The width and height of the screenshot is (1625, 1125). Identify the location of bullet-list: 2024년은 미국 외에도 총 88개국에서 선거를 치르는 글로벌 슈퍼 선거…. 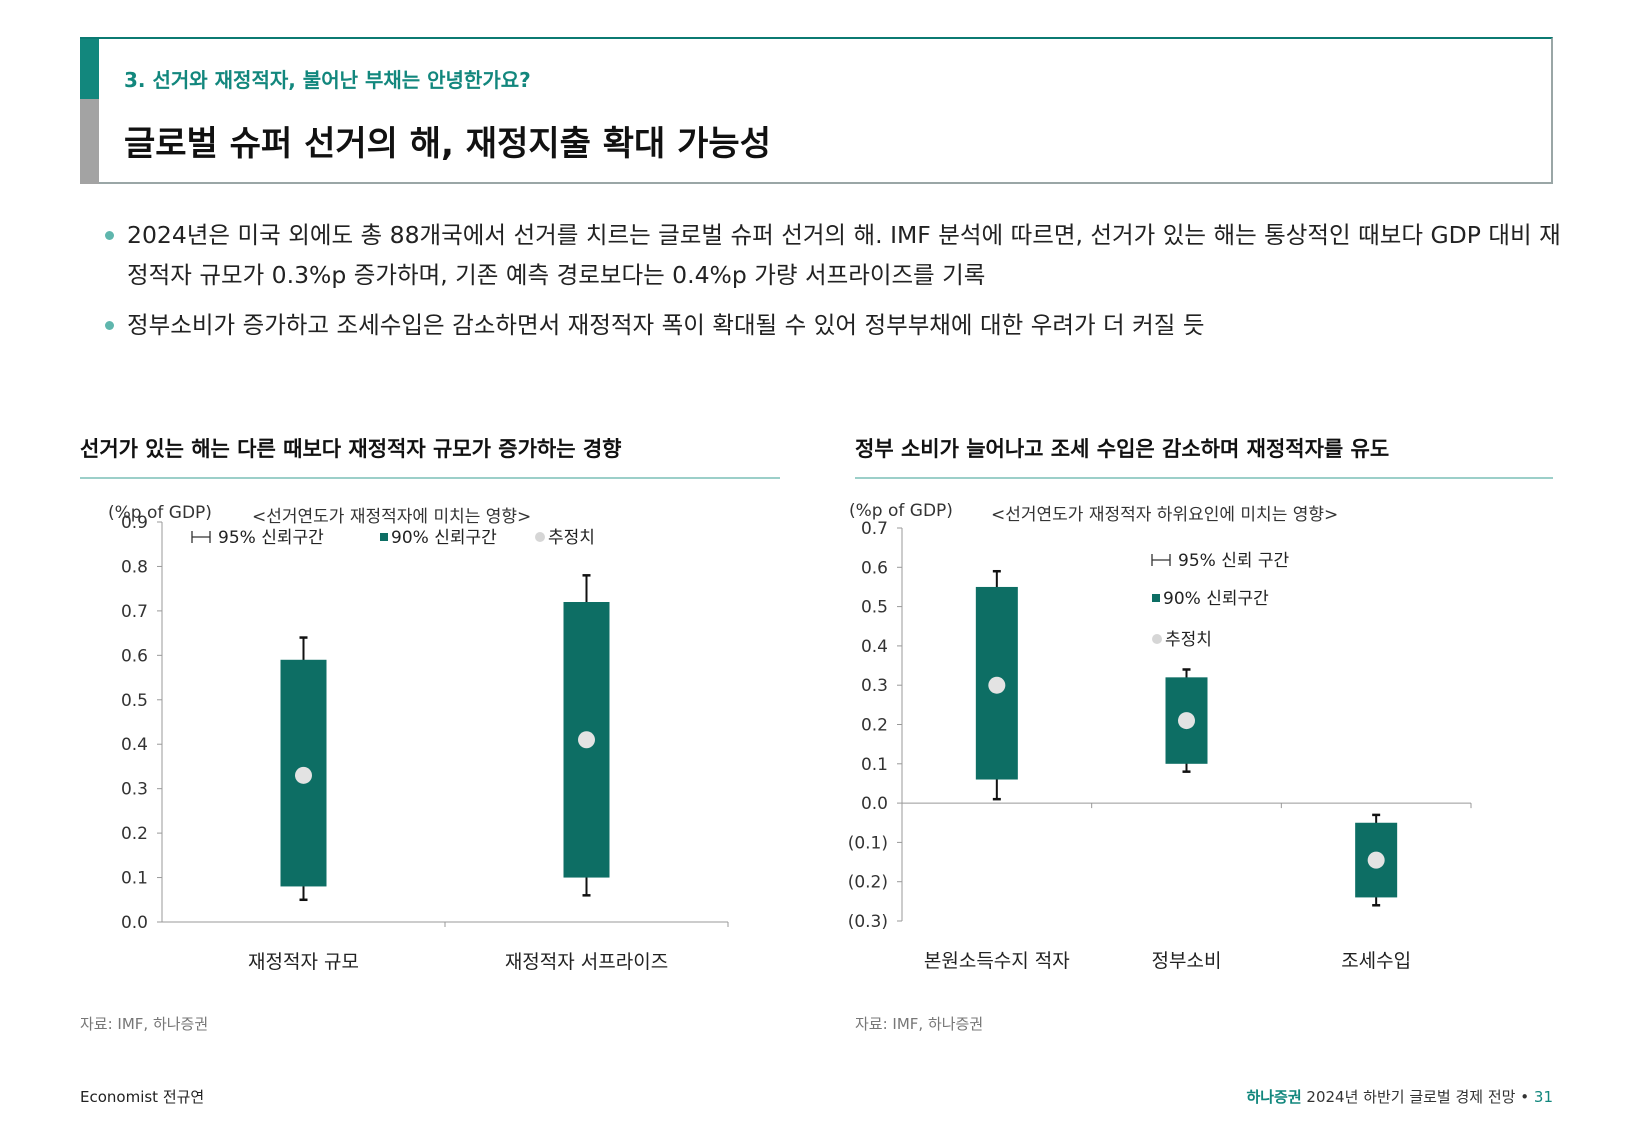
(833, 285).